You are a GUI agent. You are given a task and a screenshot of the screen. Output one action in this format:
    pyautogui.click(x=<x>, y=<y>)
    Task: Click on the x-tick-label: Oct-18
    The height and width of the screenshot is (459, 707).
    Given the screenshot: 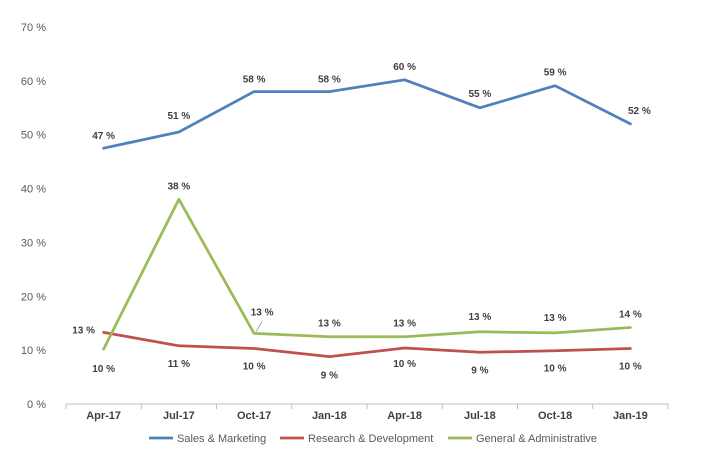 What is the action you would take?
    pyautogui.click(x=555, y=416)
    